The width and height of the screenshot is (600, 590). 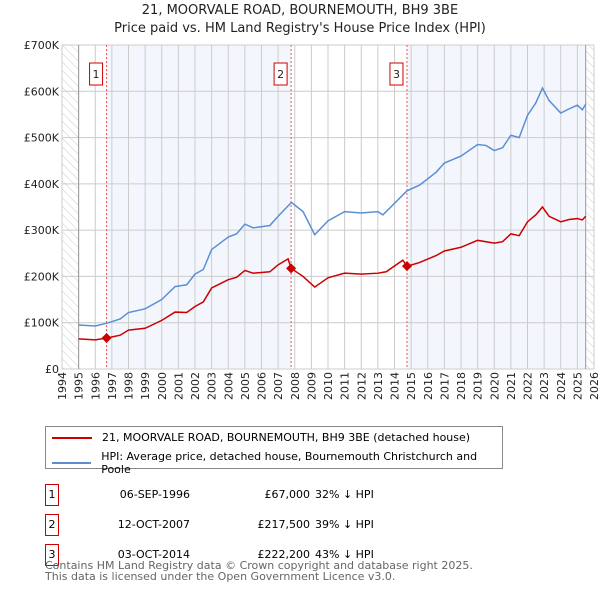 I want to click on x-tick-label: 2012, so click(x=361, y=386).